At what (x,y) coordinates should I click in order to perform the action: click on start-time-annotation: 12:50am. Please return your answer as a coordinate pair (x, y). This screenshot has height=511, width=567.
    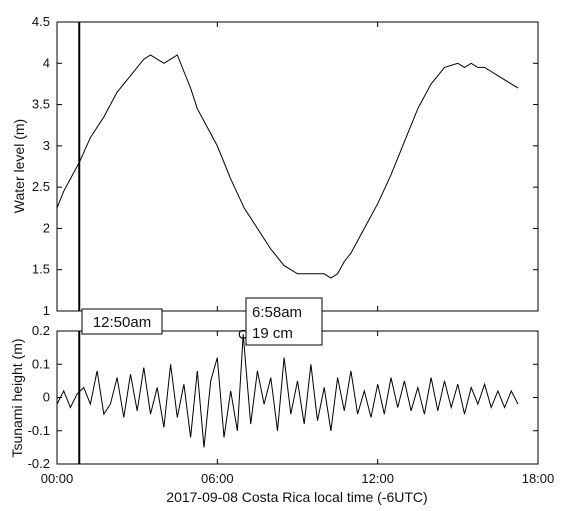
    Looking at the image, I should click on (122, 321).